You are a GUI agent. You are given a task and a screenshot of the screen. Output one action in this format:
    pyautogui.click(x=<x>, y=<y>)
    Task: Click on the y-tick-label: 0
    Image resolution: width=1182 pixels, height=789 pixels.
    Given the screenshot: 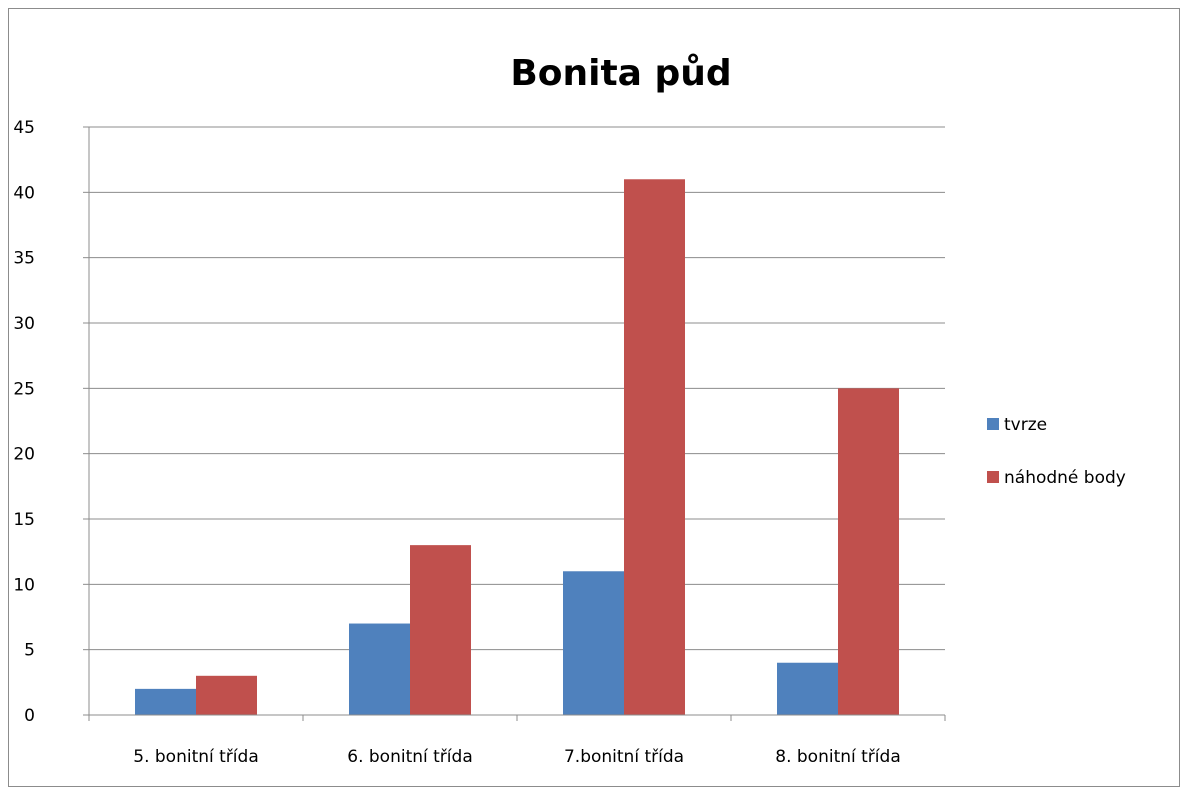 What is the action you would take?
    pyautogui.click(x=29, y=716)
    